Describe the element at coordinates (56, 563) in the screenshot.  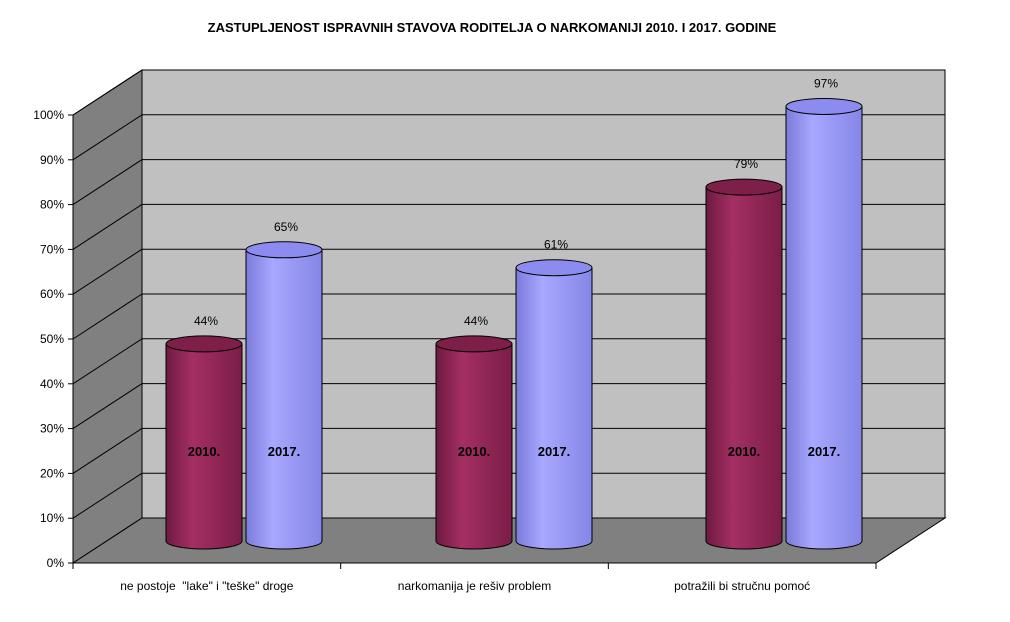
I see `y-tick-label: 0%` at that location.